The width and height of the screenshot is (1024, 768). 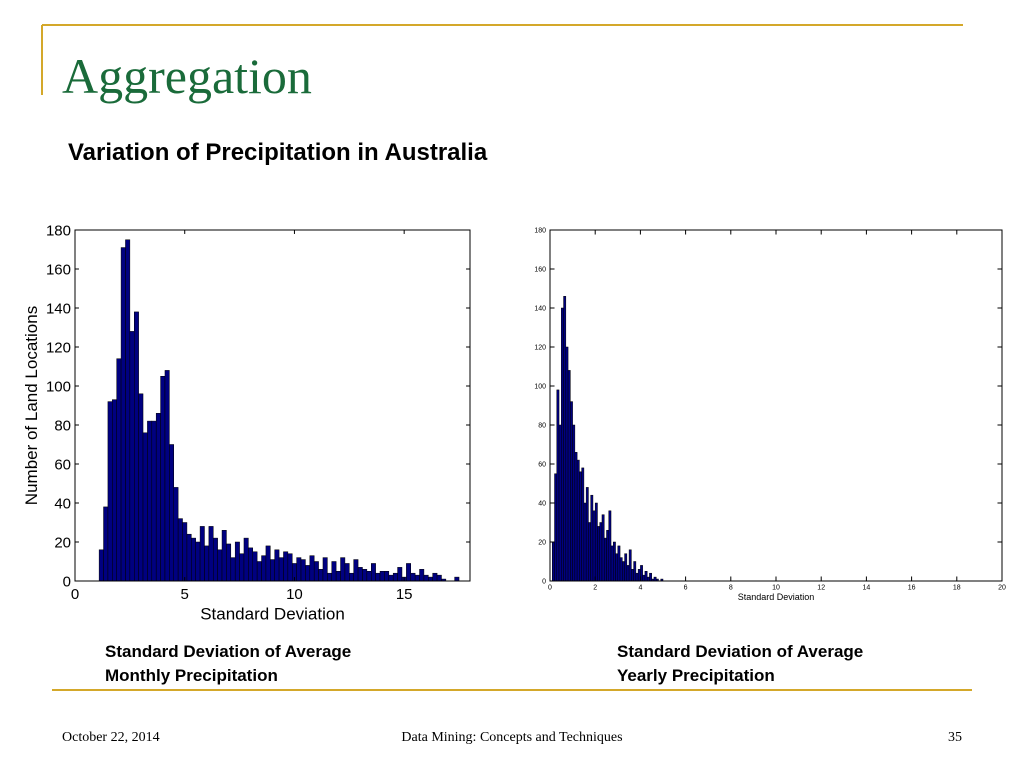 What do you see at coordinates (404, 594) in the screenshot?
I see `x-tick-label: 15` at bounding box center [404, 594].